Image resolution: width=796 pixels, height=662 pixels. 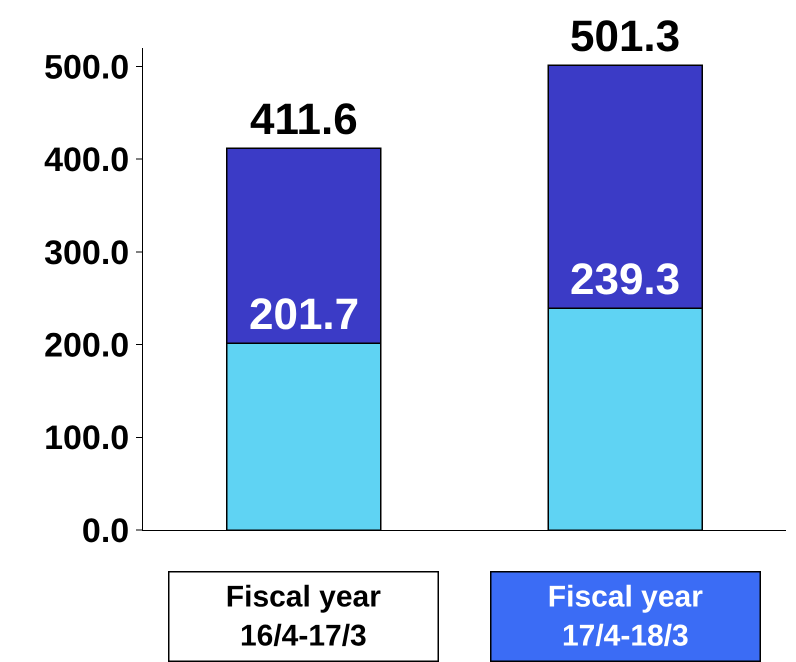 I want to click on x-tick-label: Fiscal year 17/4-18/3, so click(x=626, y=616).